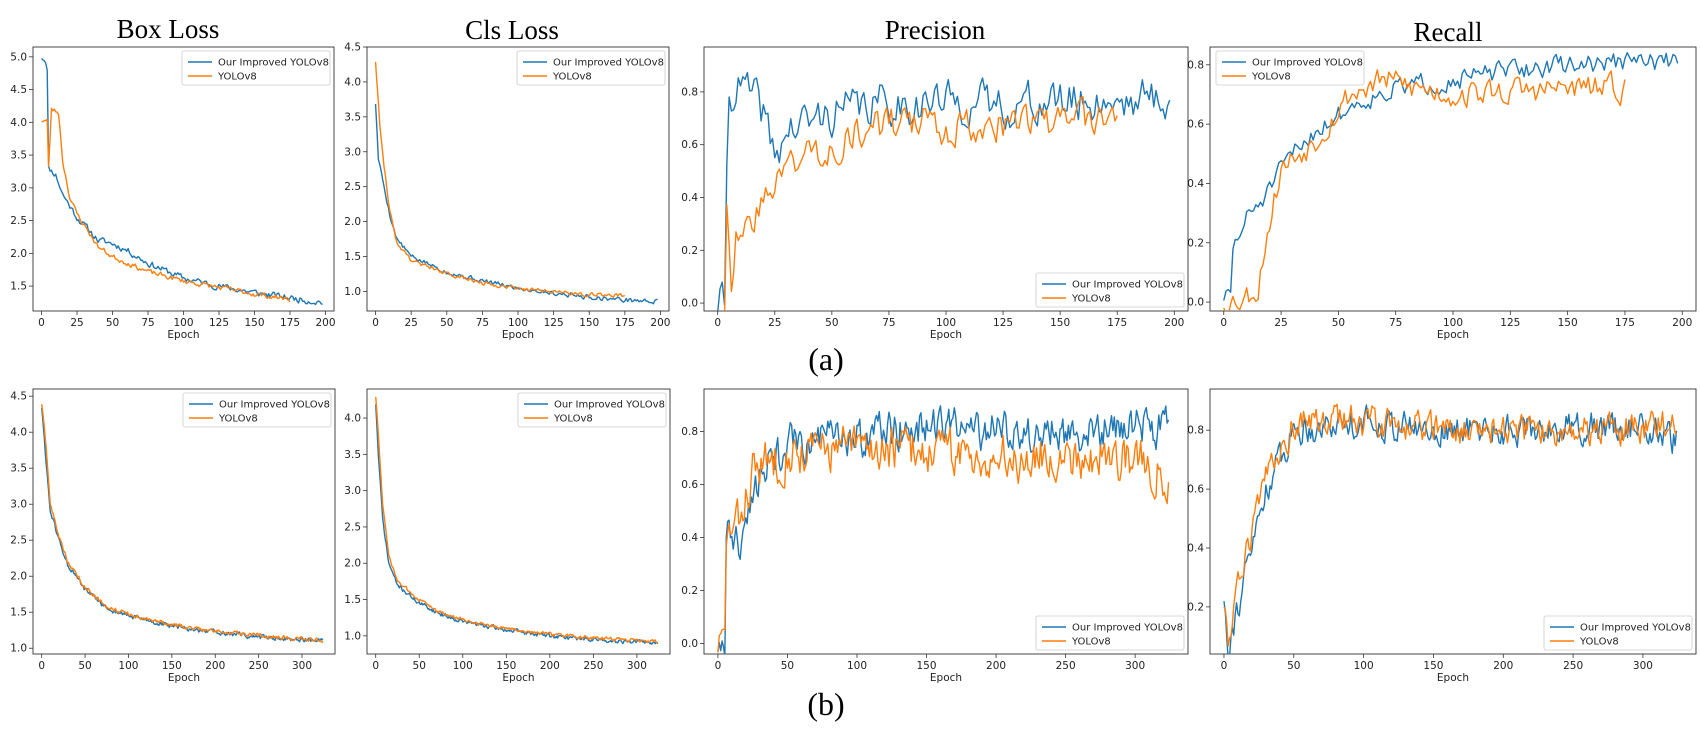 This screenshot has width=1700, height=752. Describe the element at coordinates (689, 644) in the screenshot. I see `y-tick-label: 0.0` at that location.